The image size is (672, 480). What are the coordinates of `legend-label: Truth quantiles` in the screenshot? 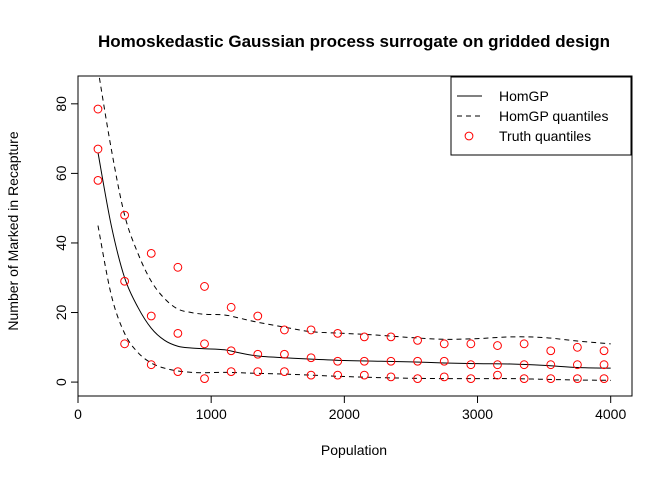 It's located at (545, 136).